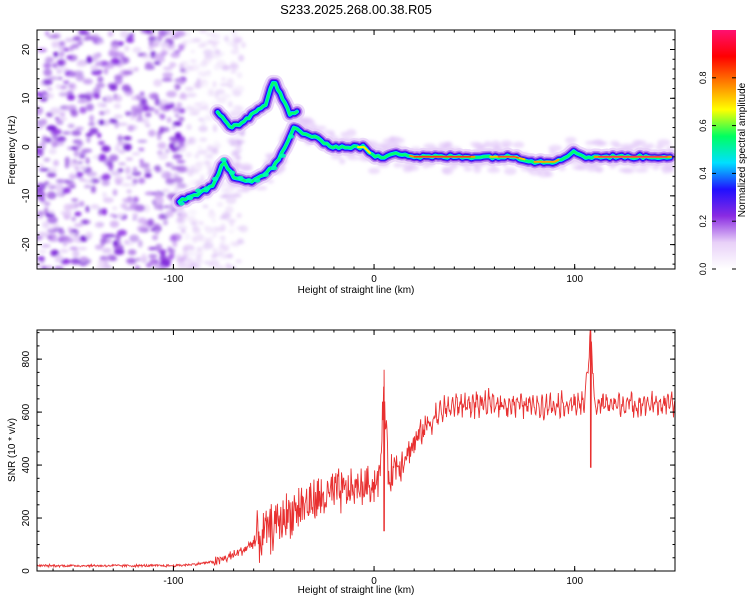 The width and height of the screenshot is (750, 605). What do you see at coordinates (26, 517) in the screenshot?
I see `y-tick-label: 200` at bounding box center [26, 517].